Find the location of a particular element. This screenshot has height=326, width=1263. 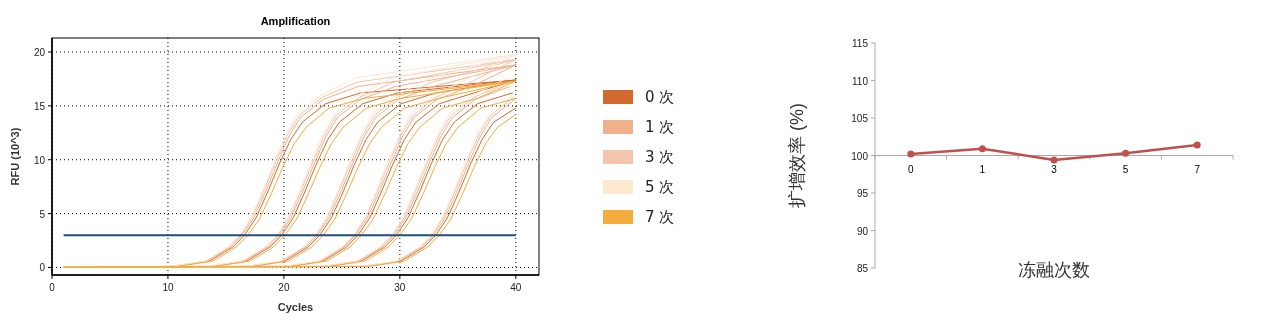

y-tick-label: 10 is located at coordinates (39, 160).